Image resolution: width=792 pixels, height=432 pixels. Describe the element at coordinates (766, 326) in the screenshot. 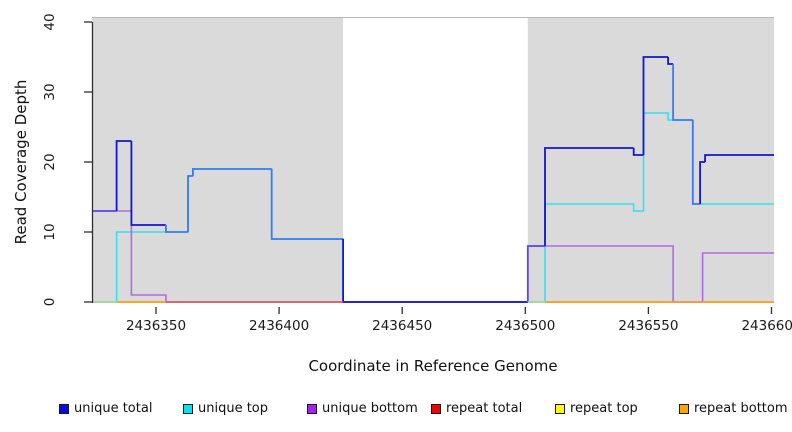

I see `x-tick-label: 2436600` at that location.